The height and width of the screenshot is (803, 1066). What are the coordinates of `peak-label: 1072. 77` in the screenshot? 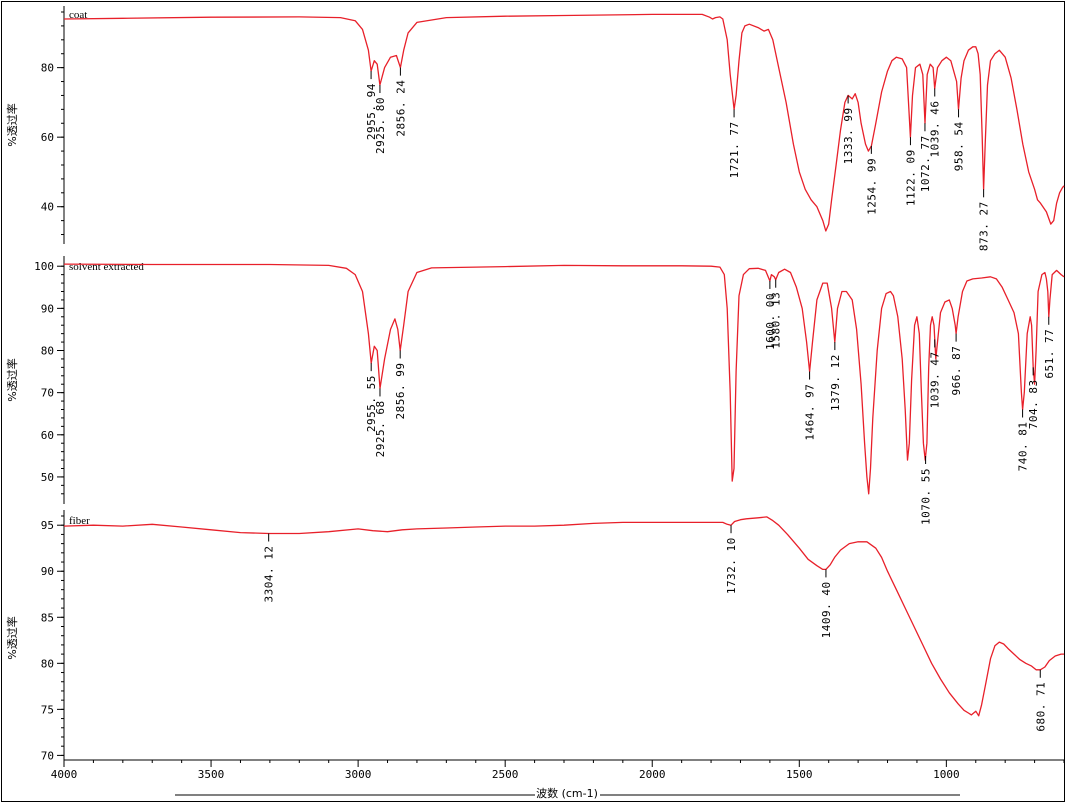 It's located at (925, 163).